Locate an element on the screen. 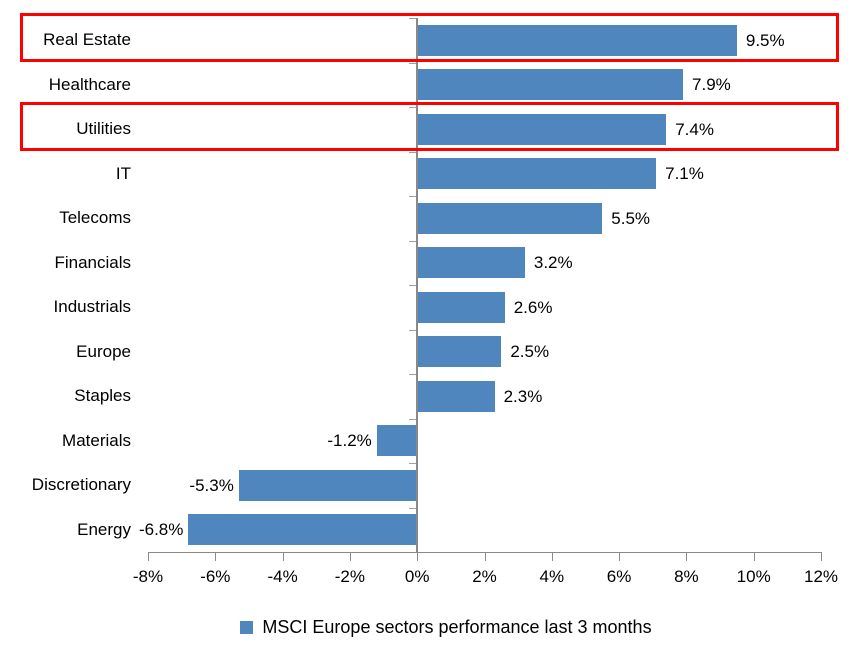 The height and width of the screenshot is (651, 852). category-label: Real Estate is located at coordinates (87, 39).